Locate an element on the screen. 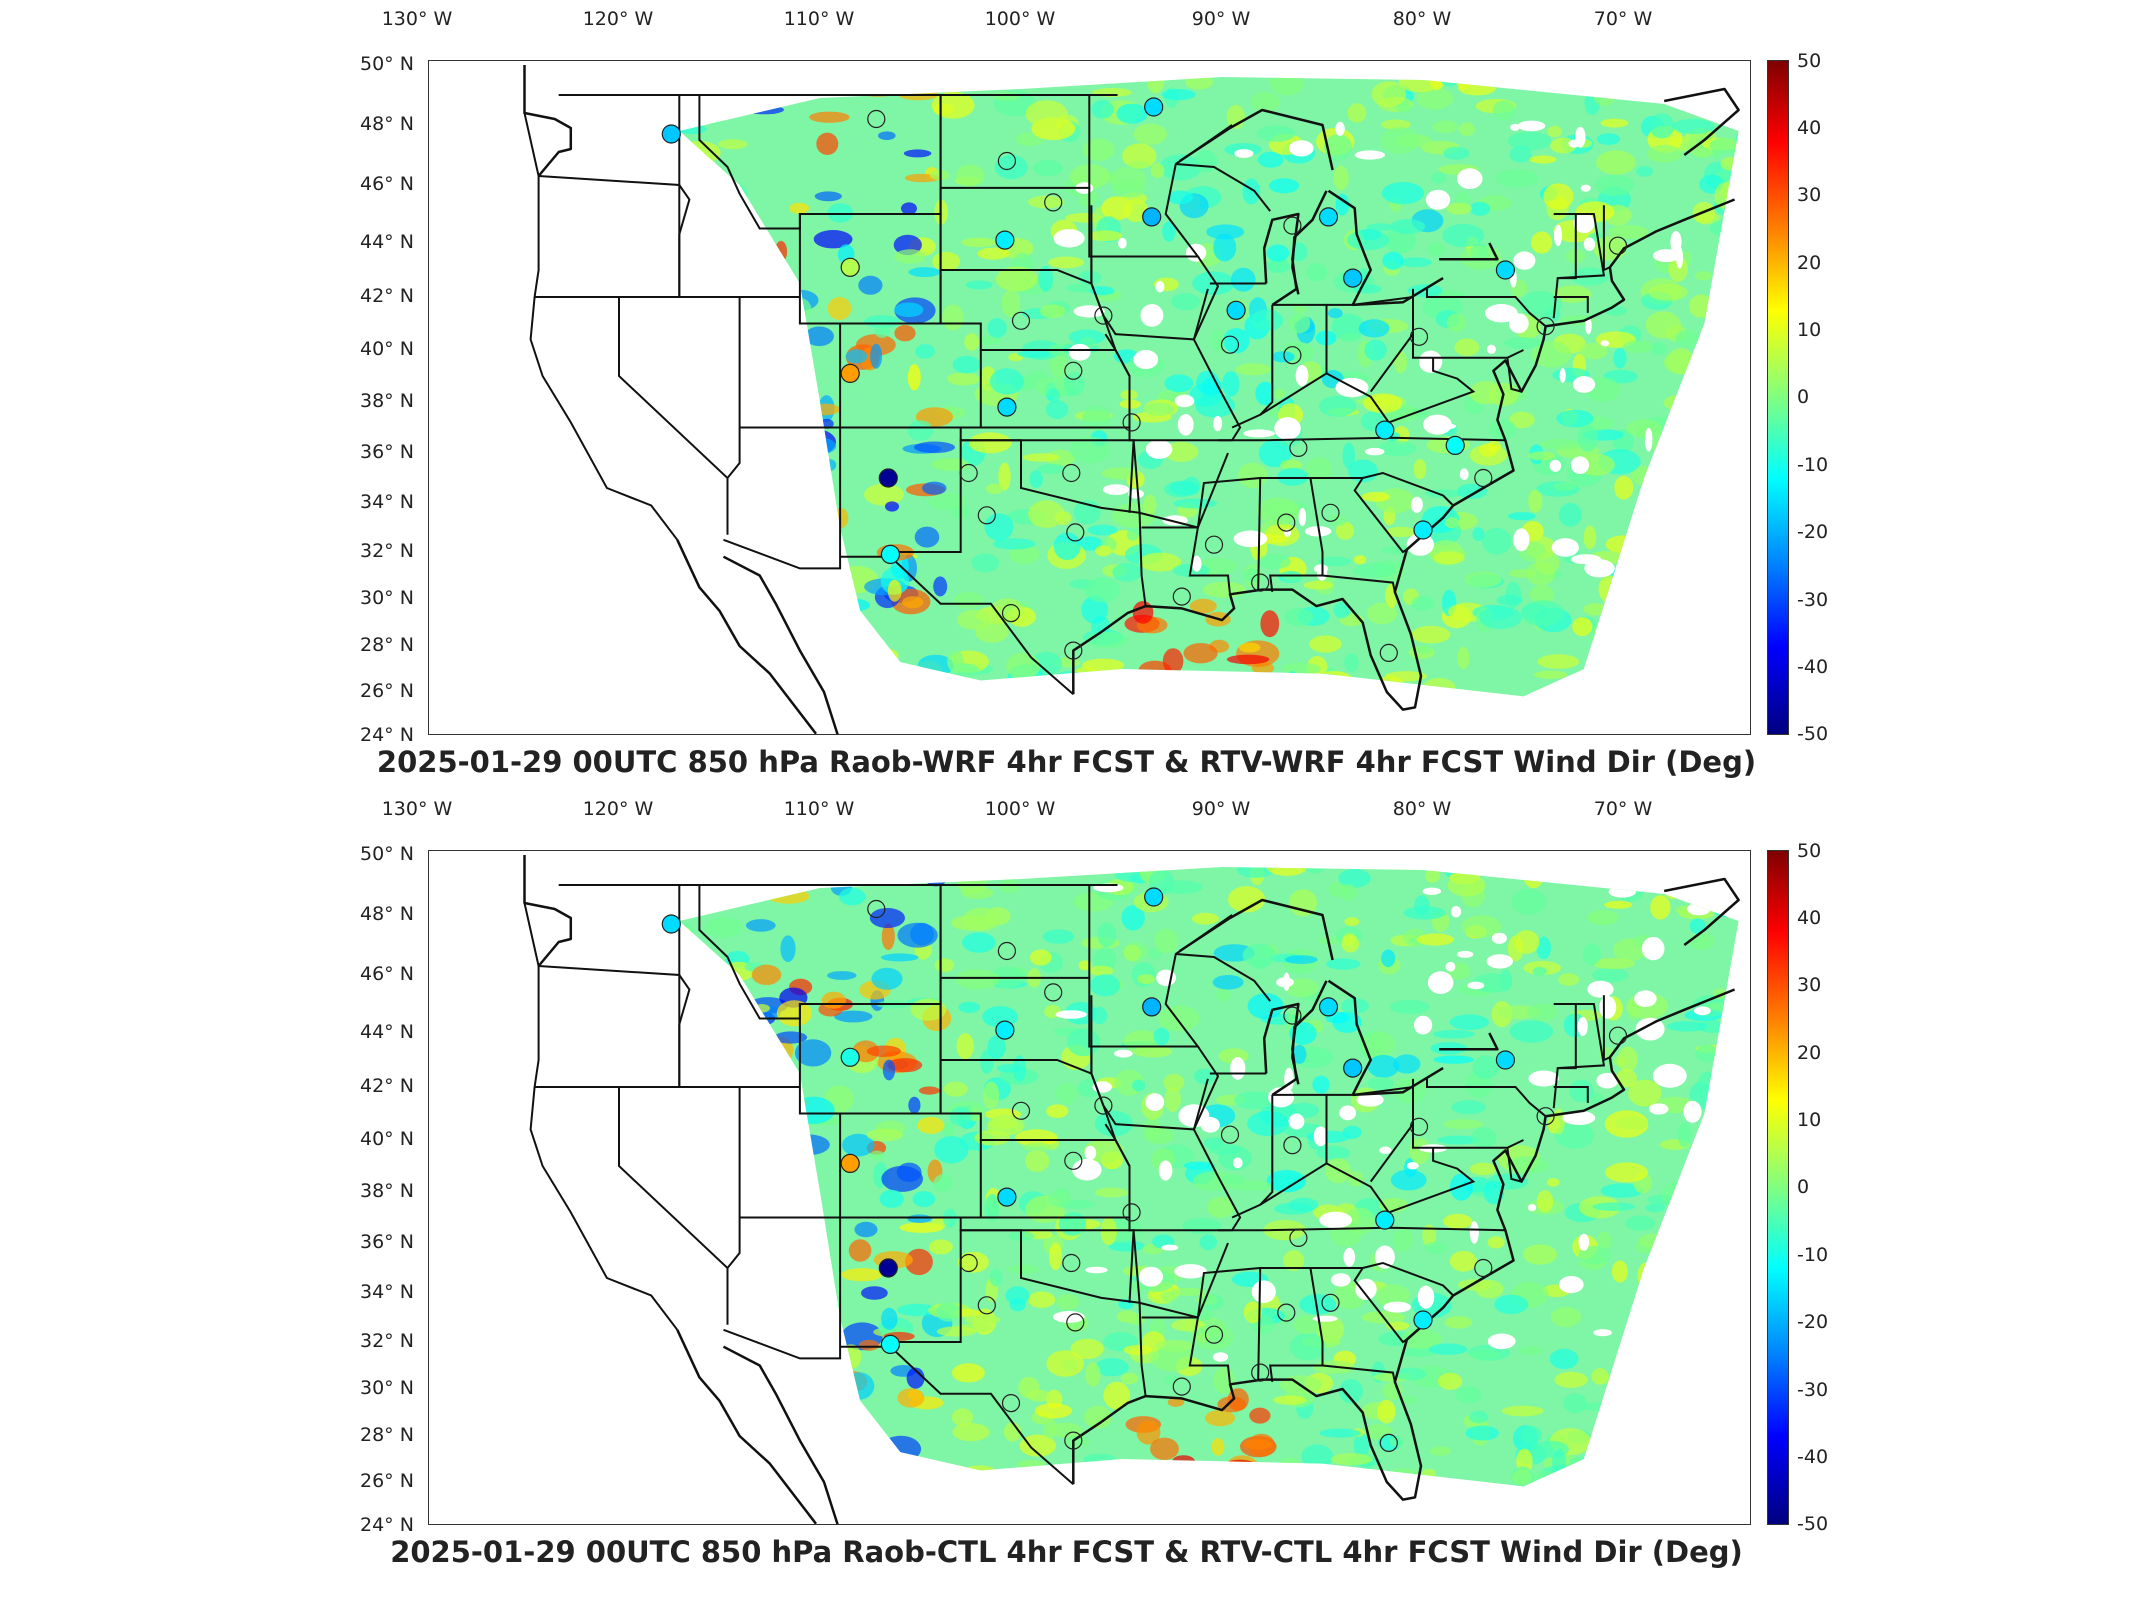 This screenshot has height=1600, width=2133. coastline is located at coordinates (1469, 1041).